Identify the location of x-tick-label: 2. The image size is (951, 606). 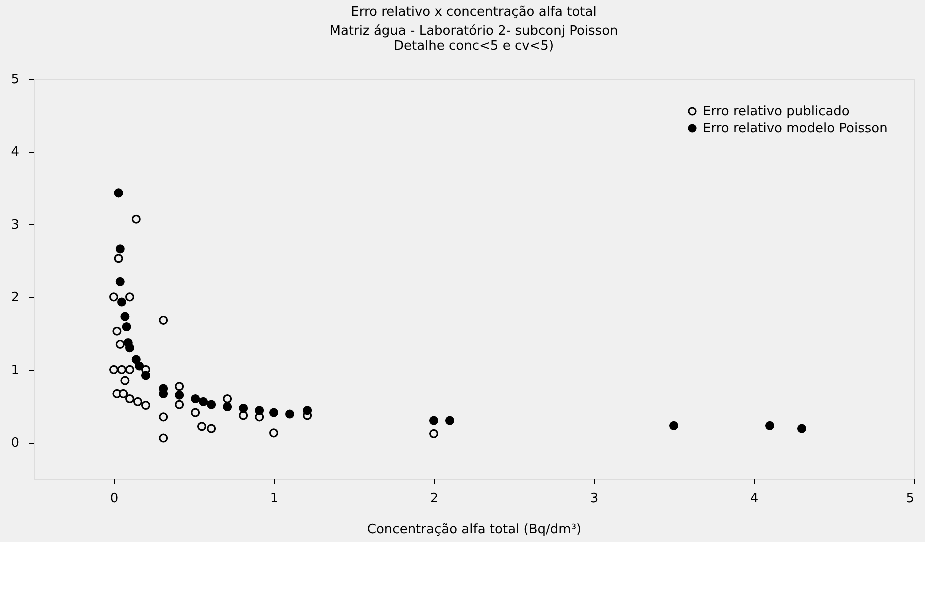
(434, 499).